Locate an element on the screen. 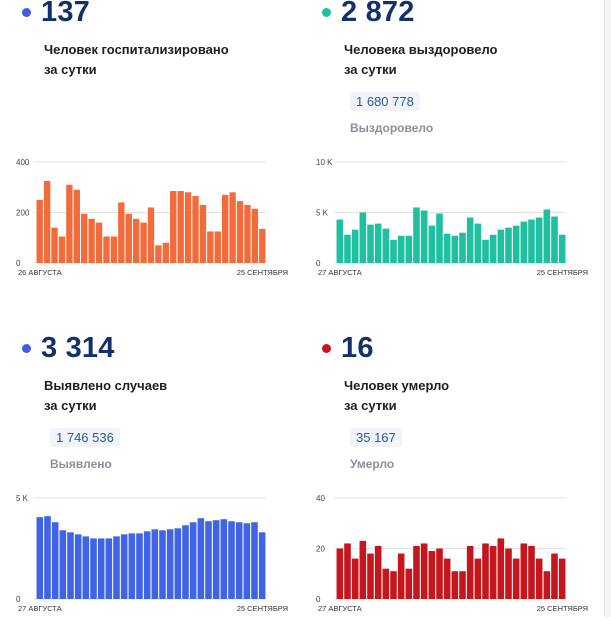 The image size is (611, 636). total-chip: 1 746 536 is located at coordinates (85, 437).